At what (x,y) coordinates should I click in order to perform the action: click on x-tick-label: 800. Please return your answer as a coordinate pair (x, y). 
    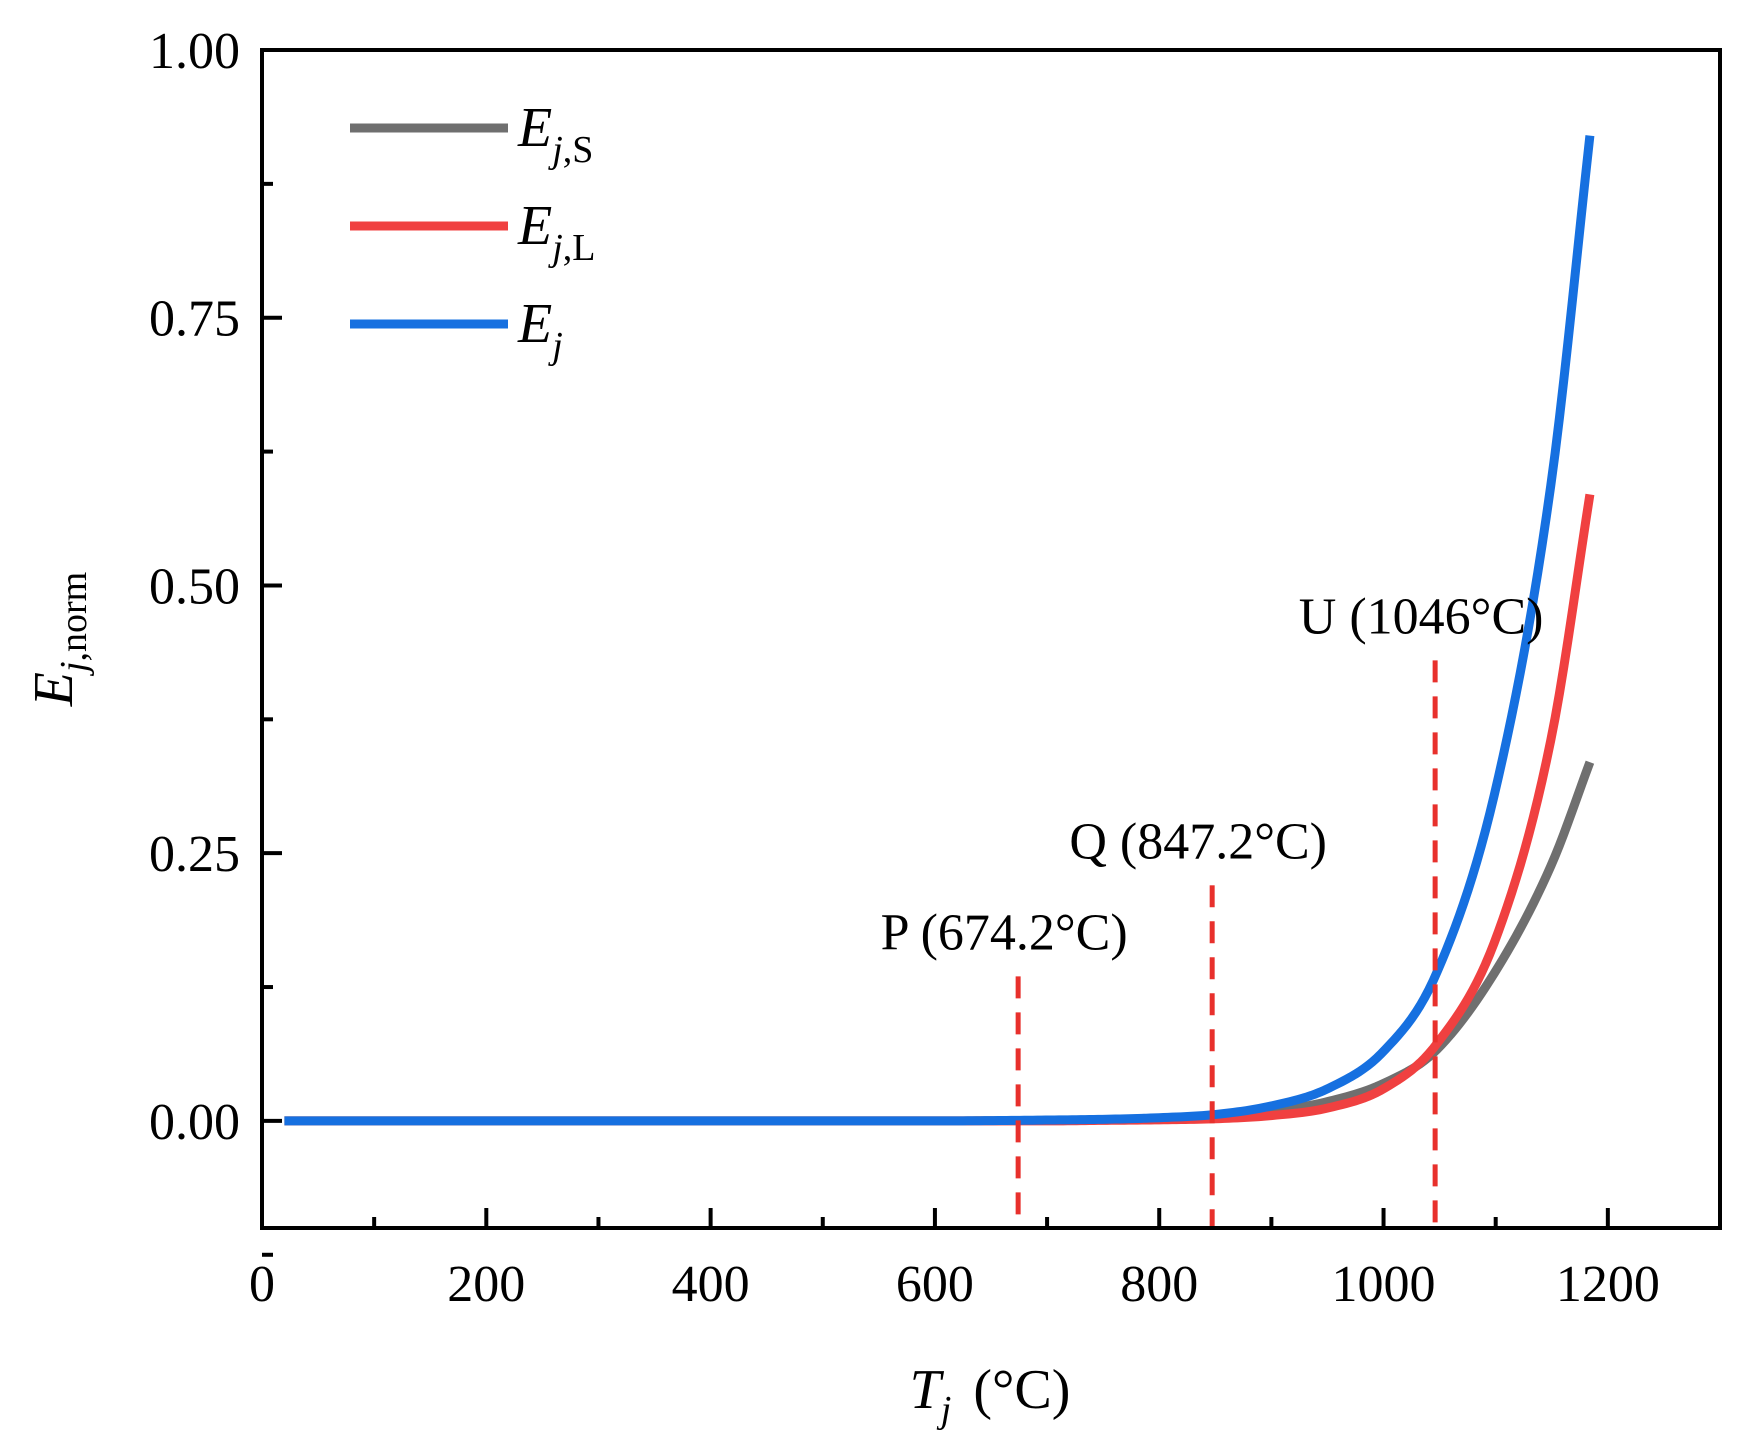
    Looking at the image, I should click on (1159, 1284).